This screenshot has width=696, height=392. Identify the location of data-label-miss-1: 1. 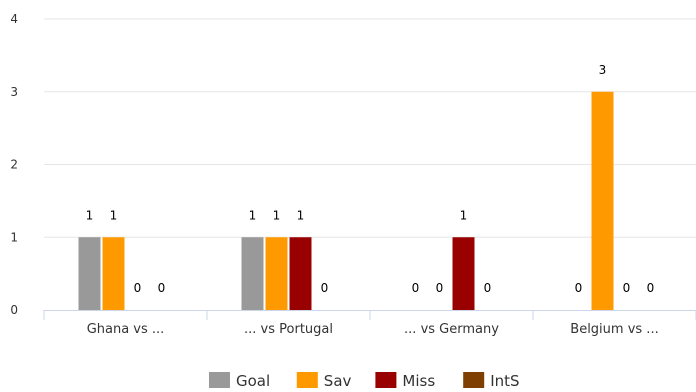
(301, 215).